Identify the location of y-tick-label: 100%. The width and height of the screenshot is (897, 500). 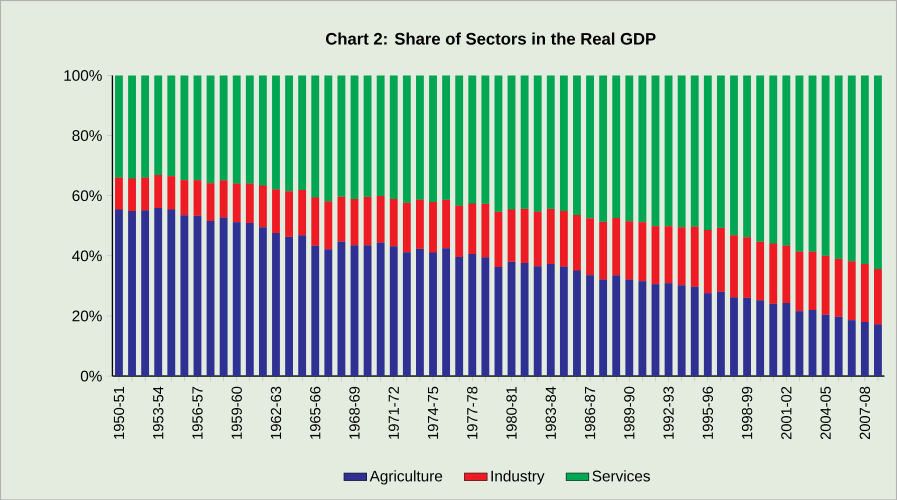
(83, 75).